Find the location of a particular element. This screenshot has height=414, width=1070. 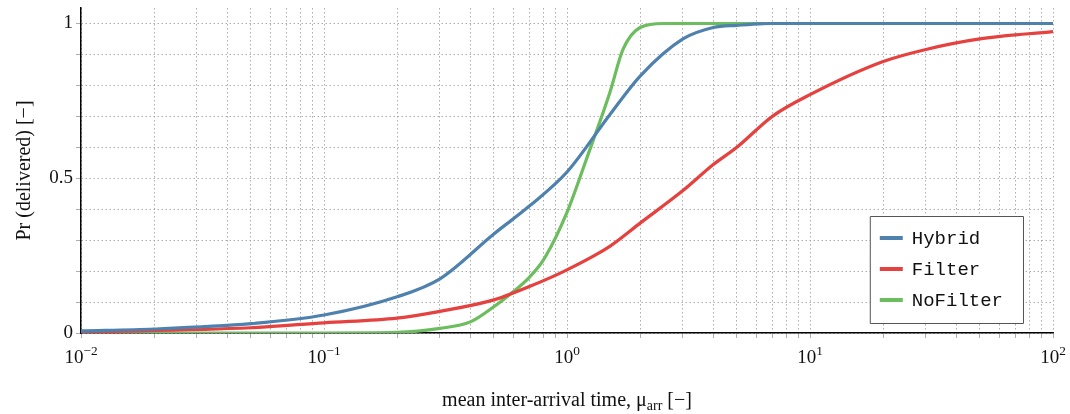

legend-label: NoFilter is located at coordinates (957, 301).